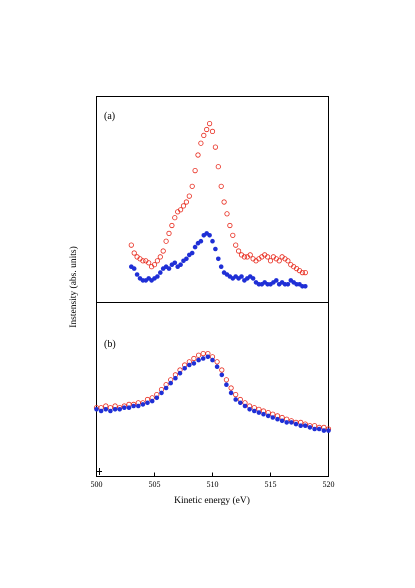 The height and width of the screenshot is (588, 415). Describe the element at coordinates (109, 116) in the screenshot. I see `panel-a-label: (a)` at that location.